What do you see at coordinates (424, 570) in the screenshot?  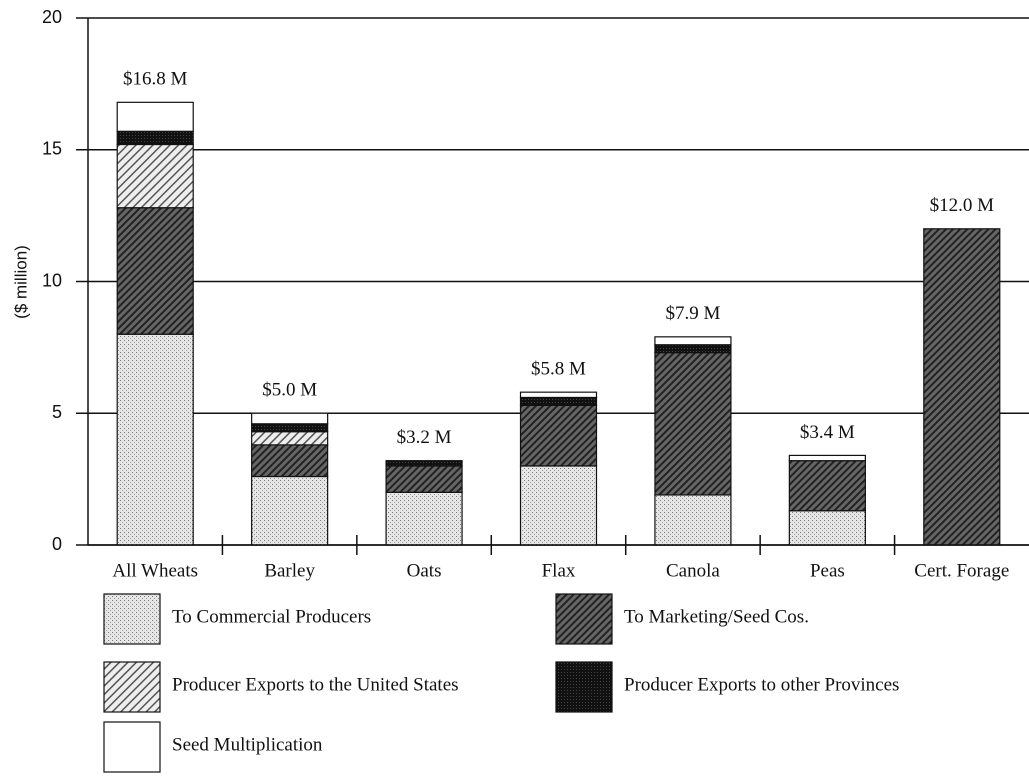 I see `x-tick-label: Oats` at bounding box center [424, 570].